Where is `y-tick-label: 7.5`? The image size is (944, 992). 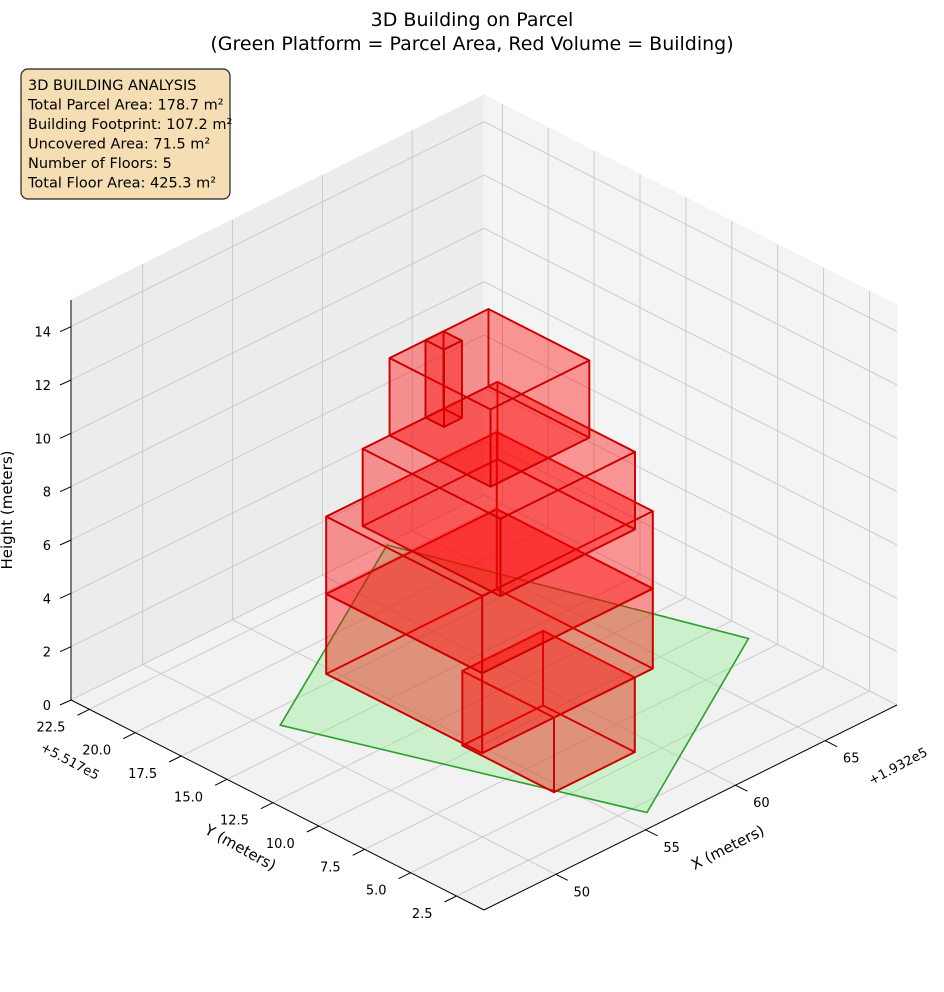 y-tick-label: 7.5 is located at coordinates (330, 867).